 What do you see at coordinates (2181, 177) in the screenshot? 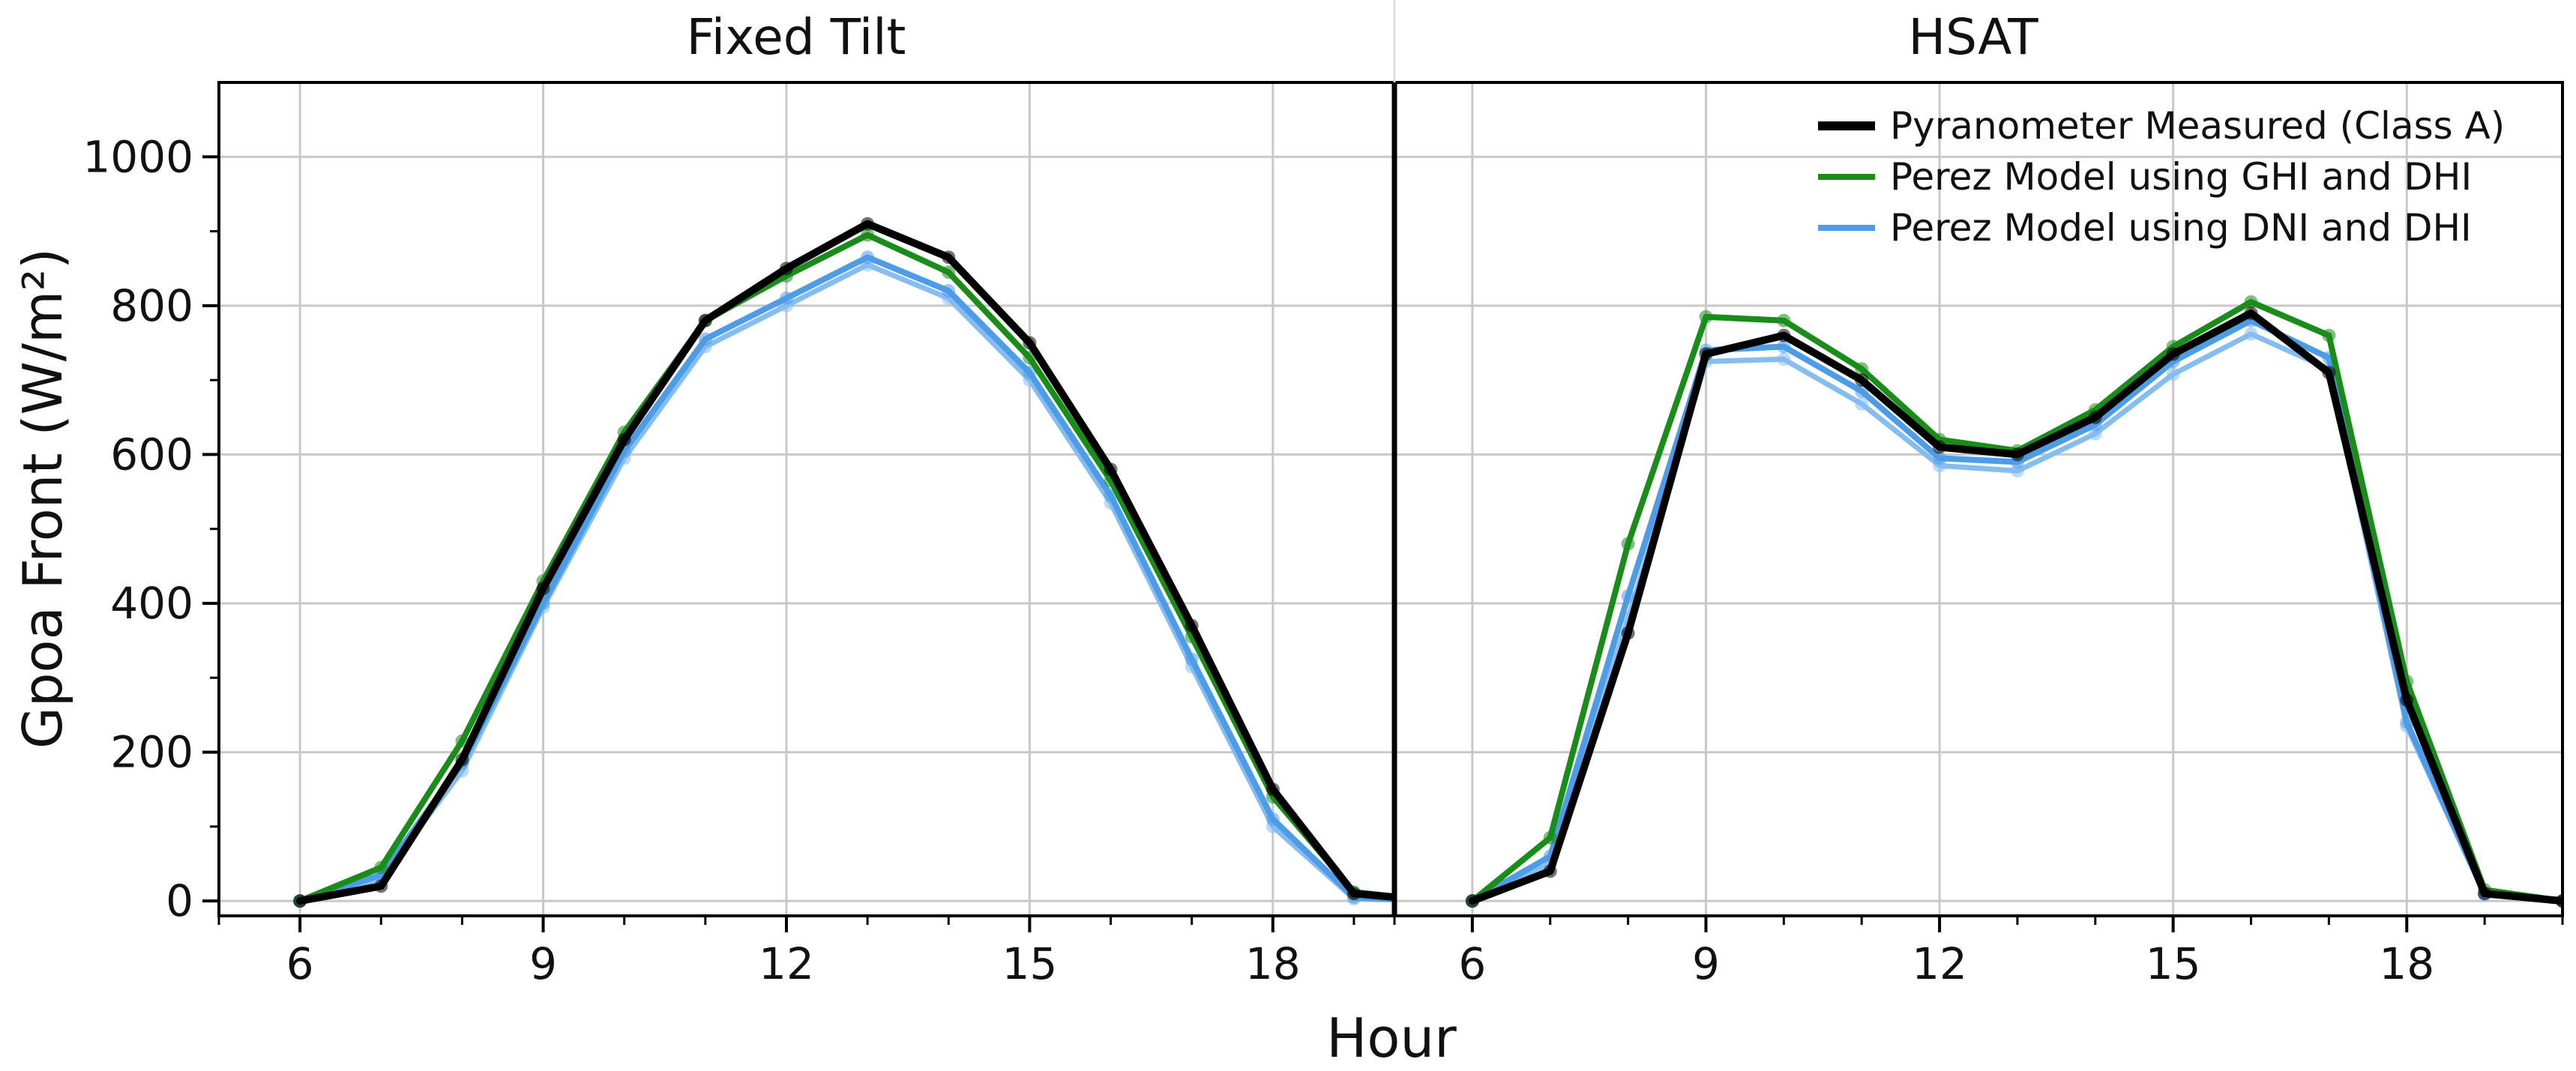
I see `legend-label-ghi_dhi: Perez Model using GHI and DHI` at bounding box center [2181, 177].